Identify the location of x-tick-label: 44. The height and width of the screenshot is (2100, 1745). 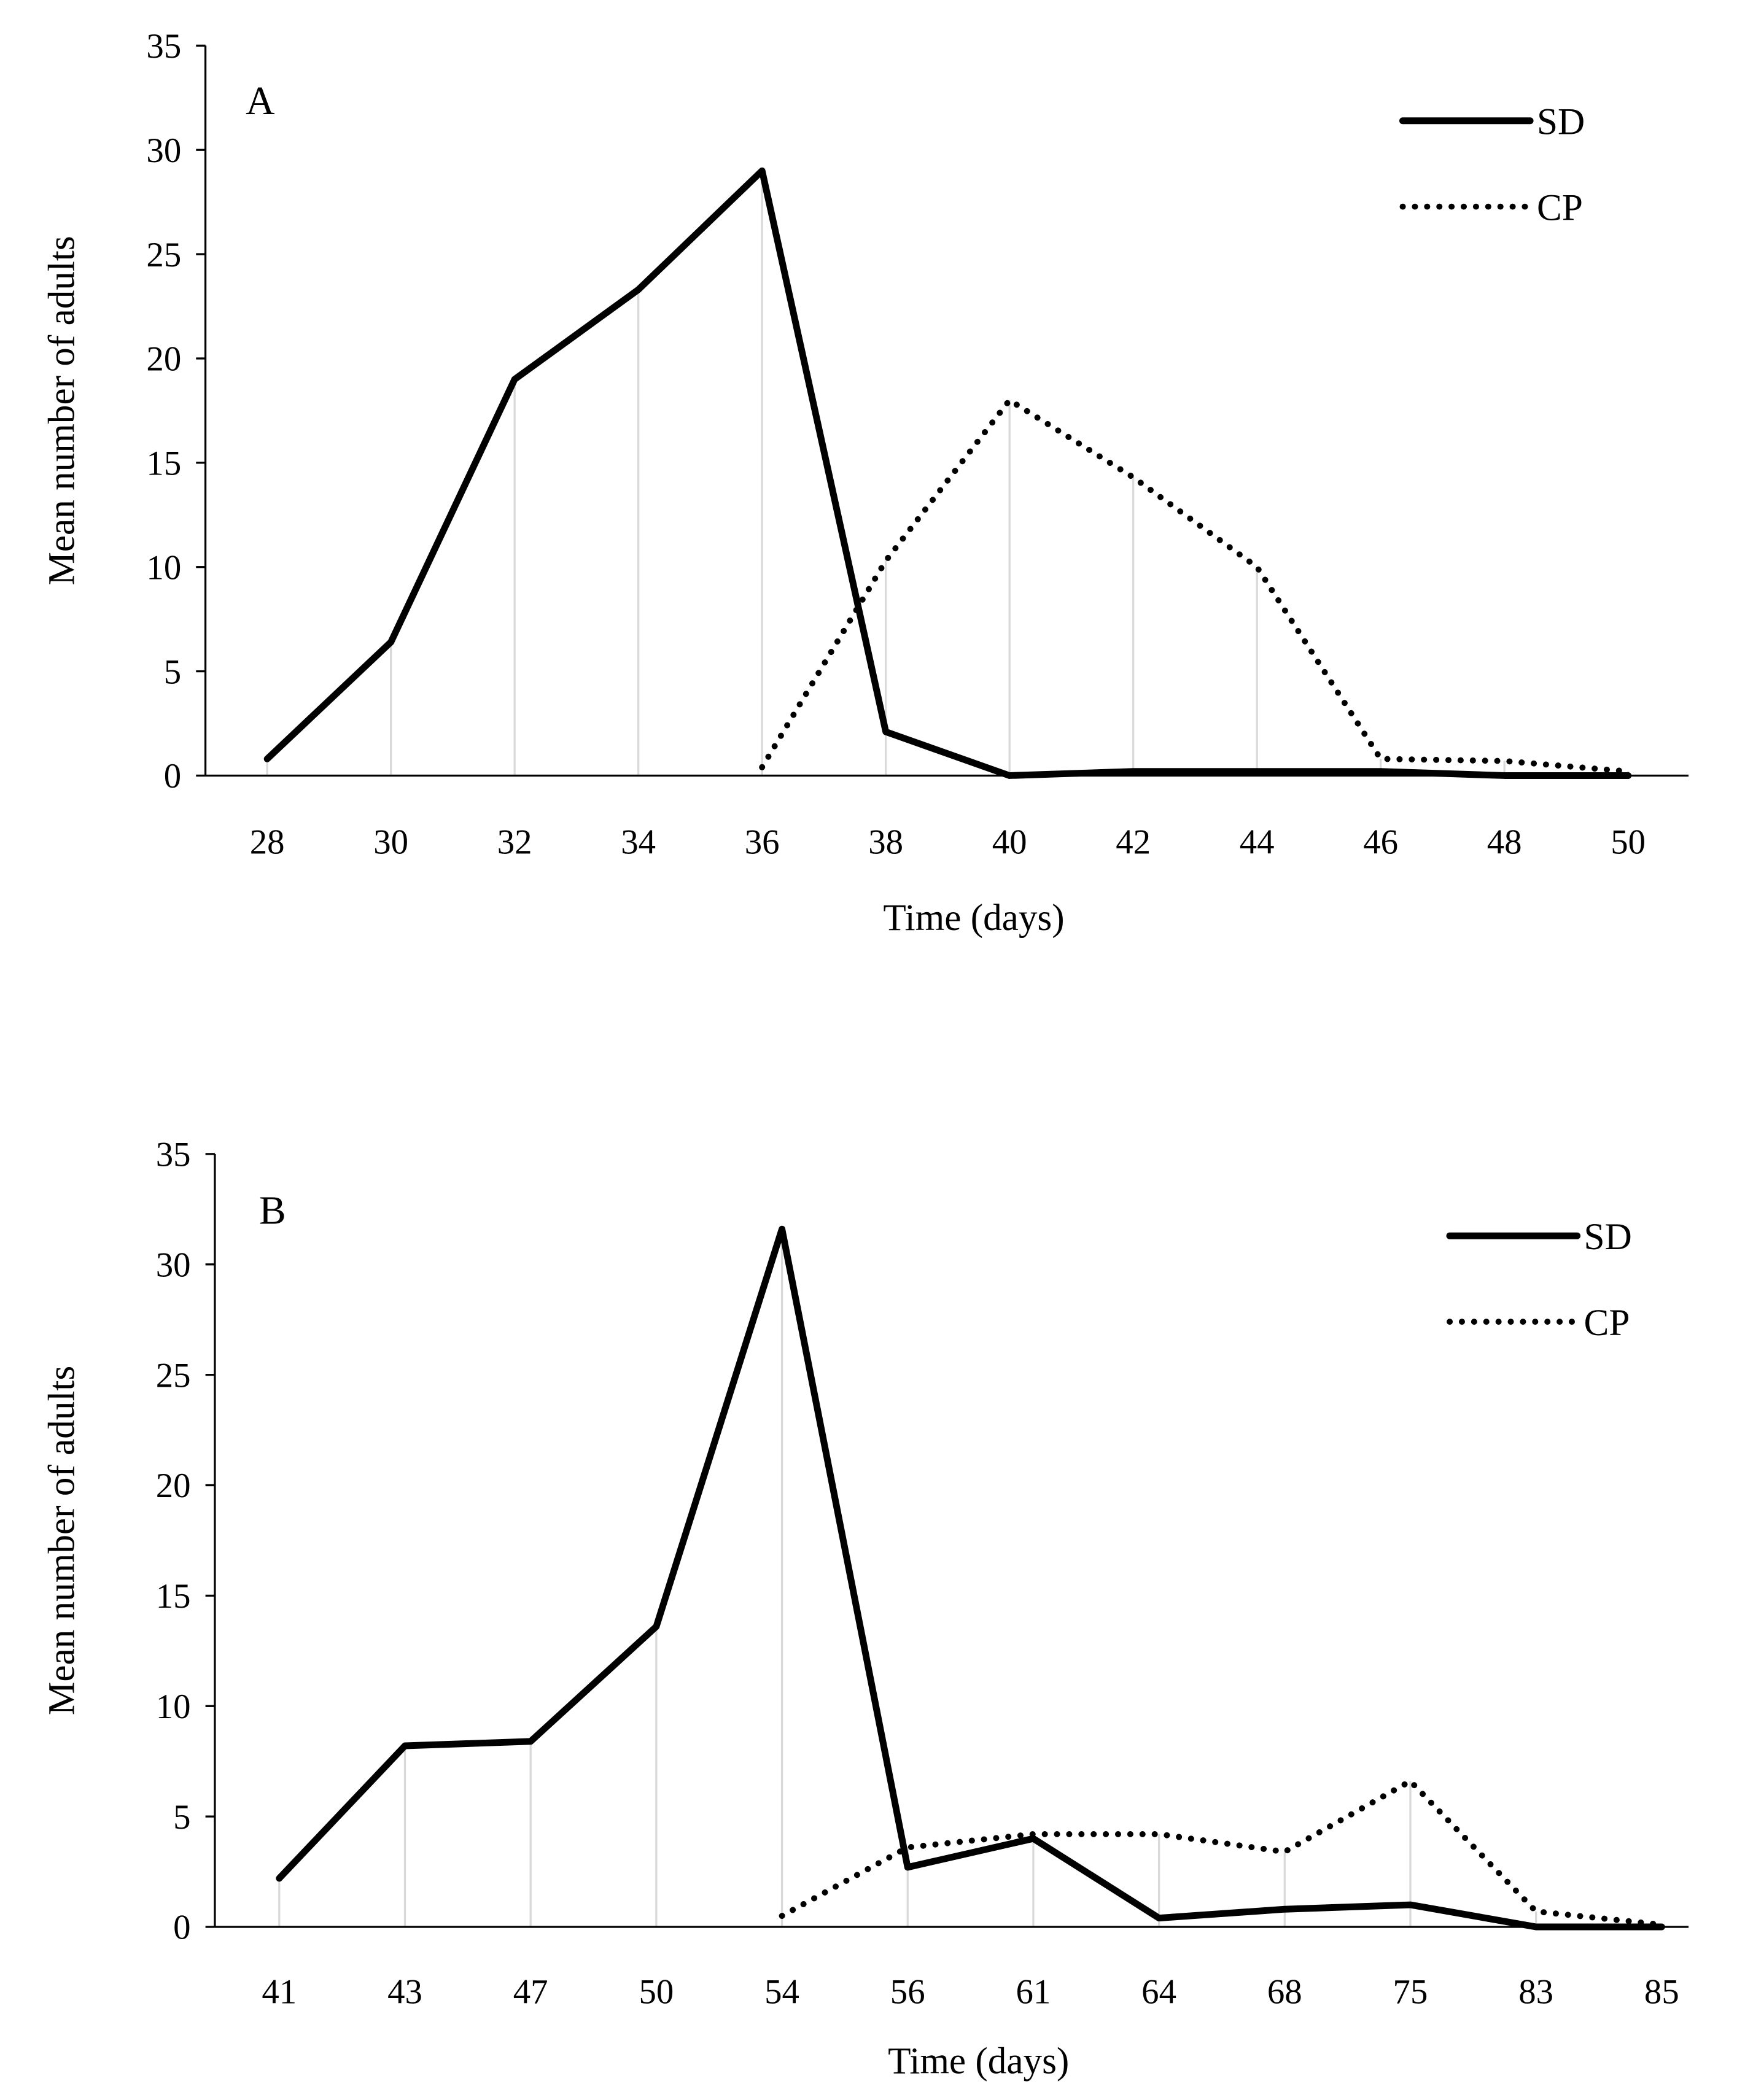
(1257, 842).